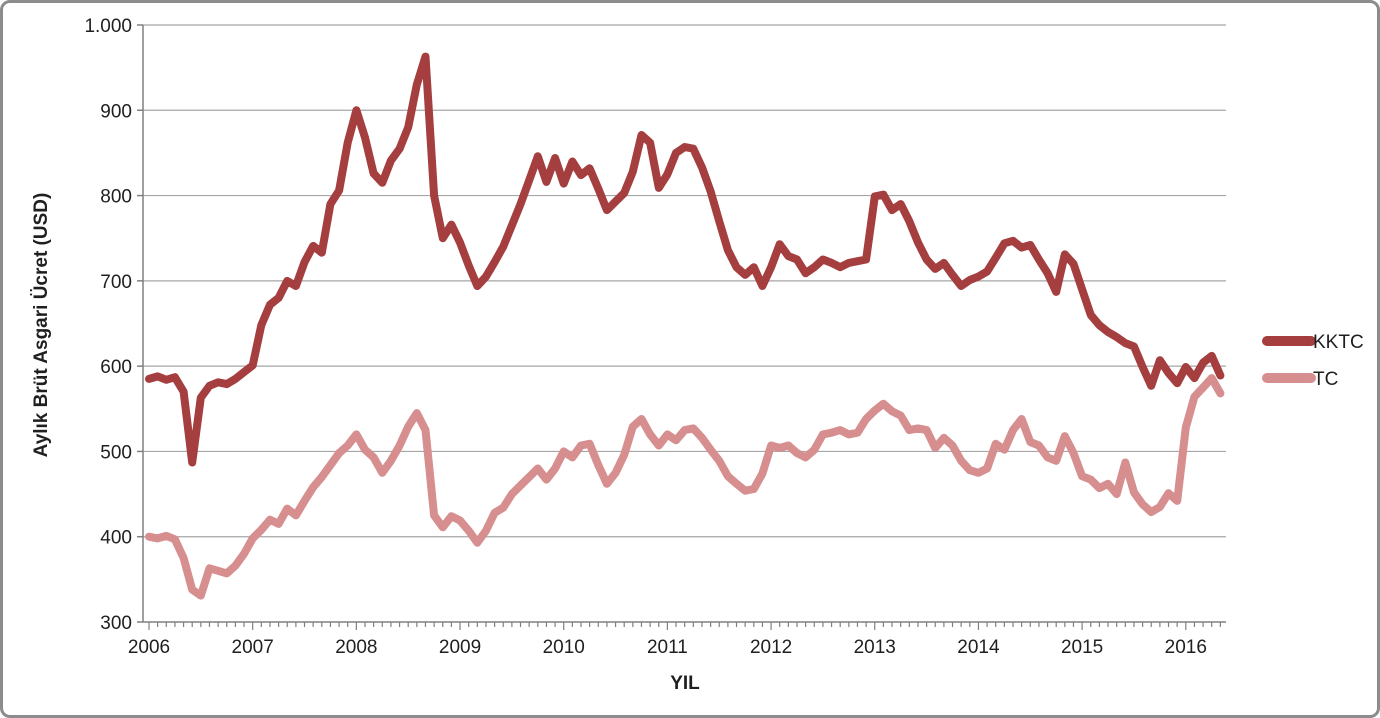 The width and height of the screenshot is (1380, 718). What do you see at coordinates (875, 647) in the screenshot?
I see `x-tick-label-2013: 2013` at bounding box center [875, 647].